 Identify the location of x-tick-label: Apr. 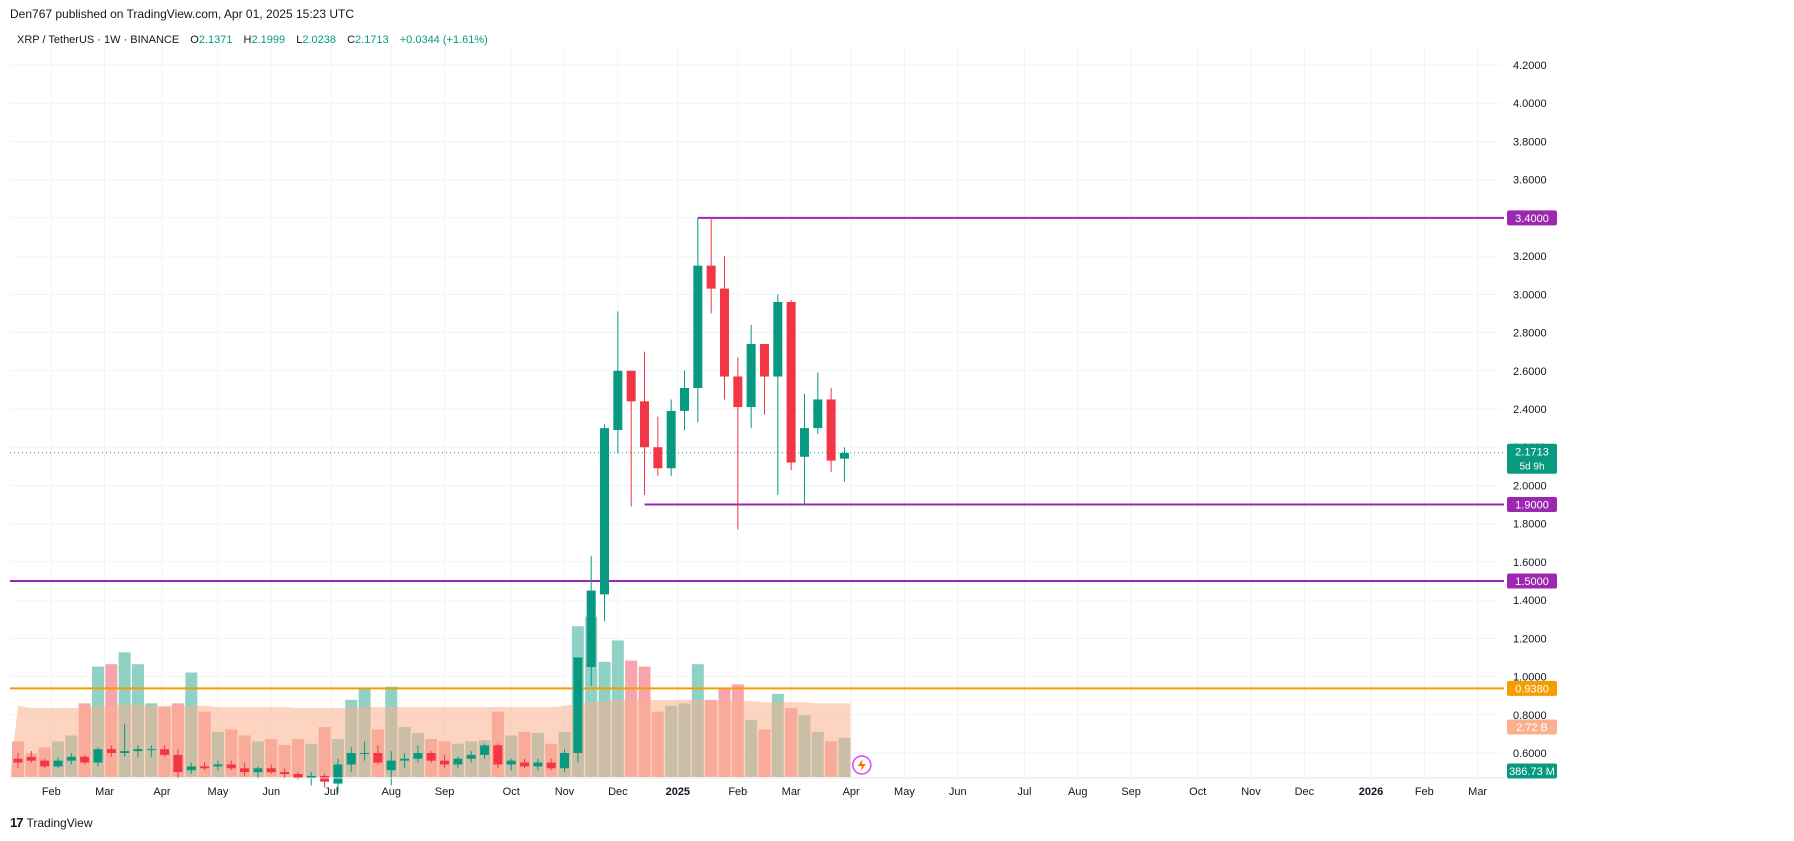
(161, 792).